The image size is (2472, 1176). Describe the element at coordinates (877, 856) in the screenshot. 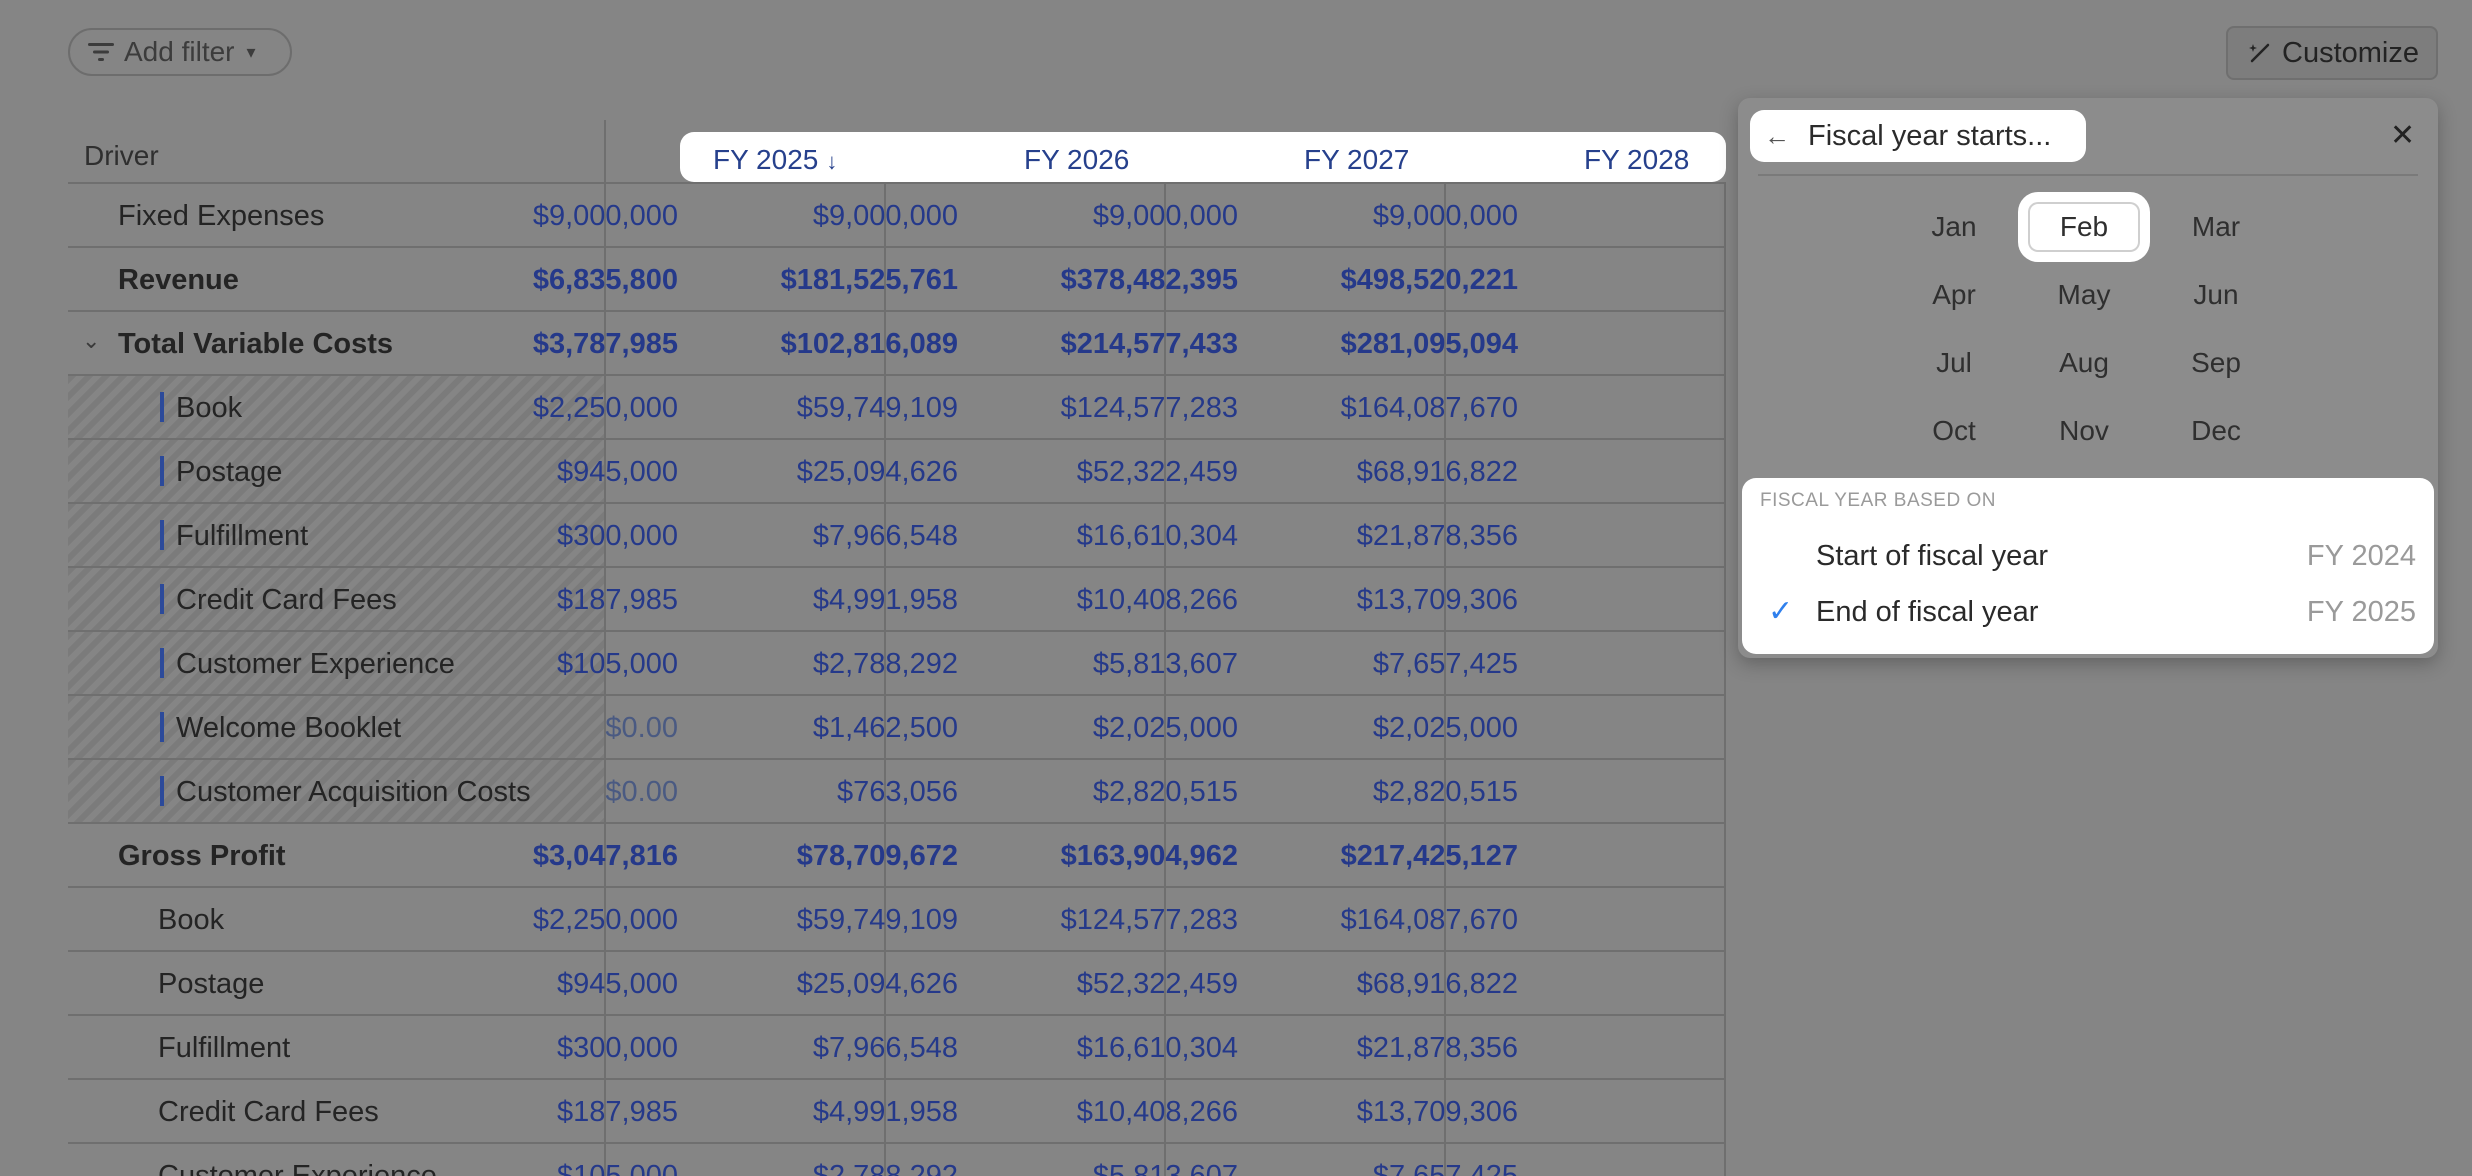

I see `value-cell: $78,709,672` at that location.